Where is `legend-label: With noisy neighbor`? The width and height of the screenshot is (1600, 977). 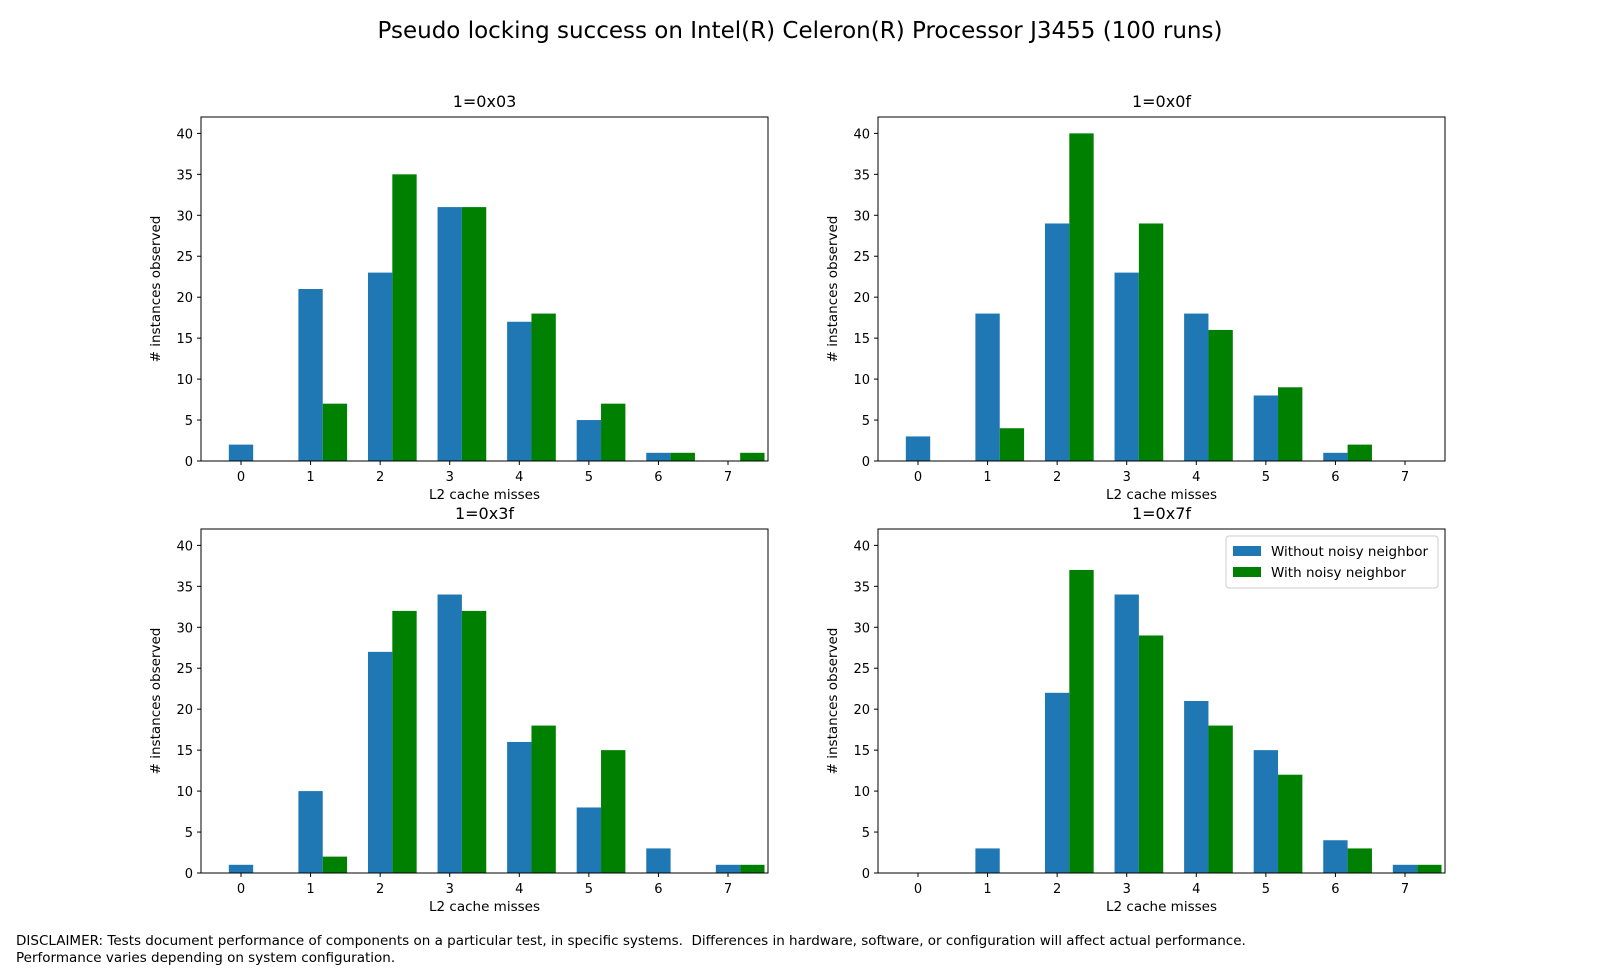
legend-label: With noisy neighbor is located at coordinates (1338, 573).